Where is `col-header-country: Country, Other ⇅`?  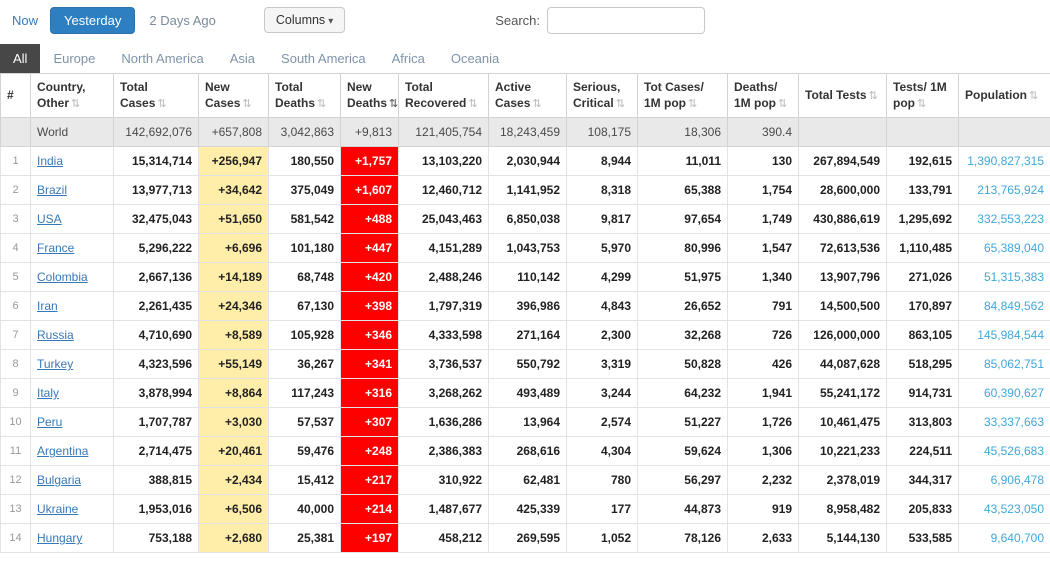
col-header-country: Country, Other ⇅ is located at coordinates (72, 95).